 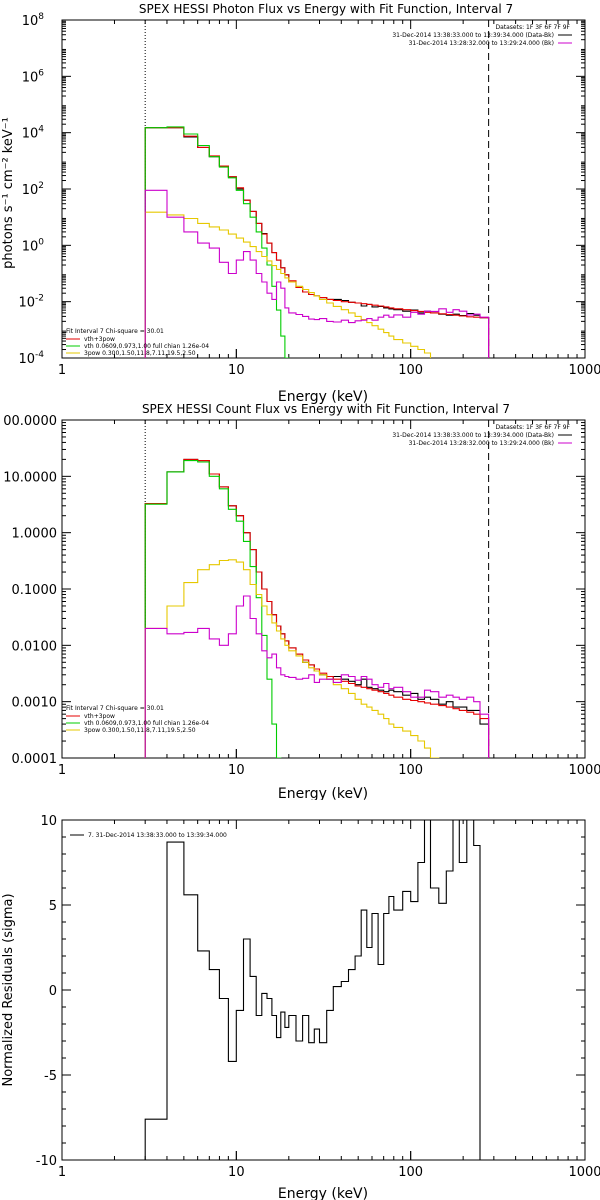 What do you see at coordinates (50, 1076) in the screenshot?
I see `y-tick-label: -5` at bounding box center [50, 1076].